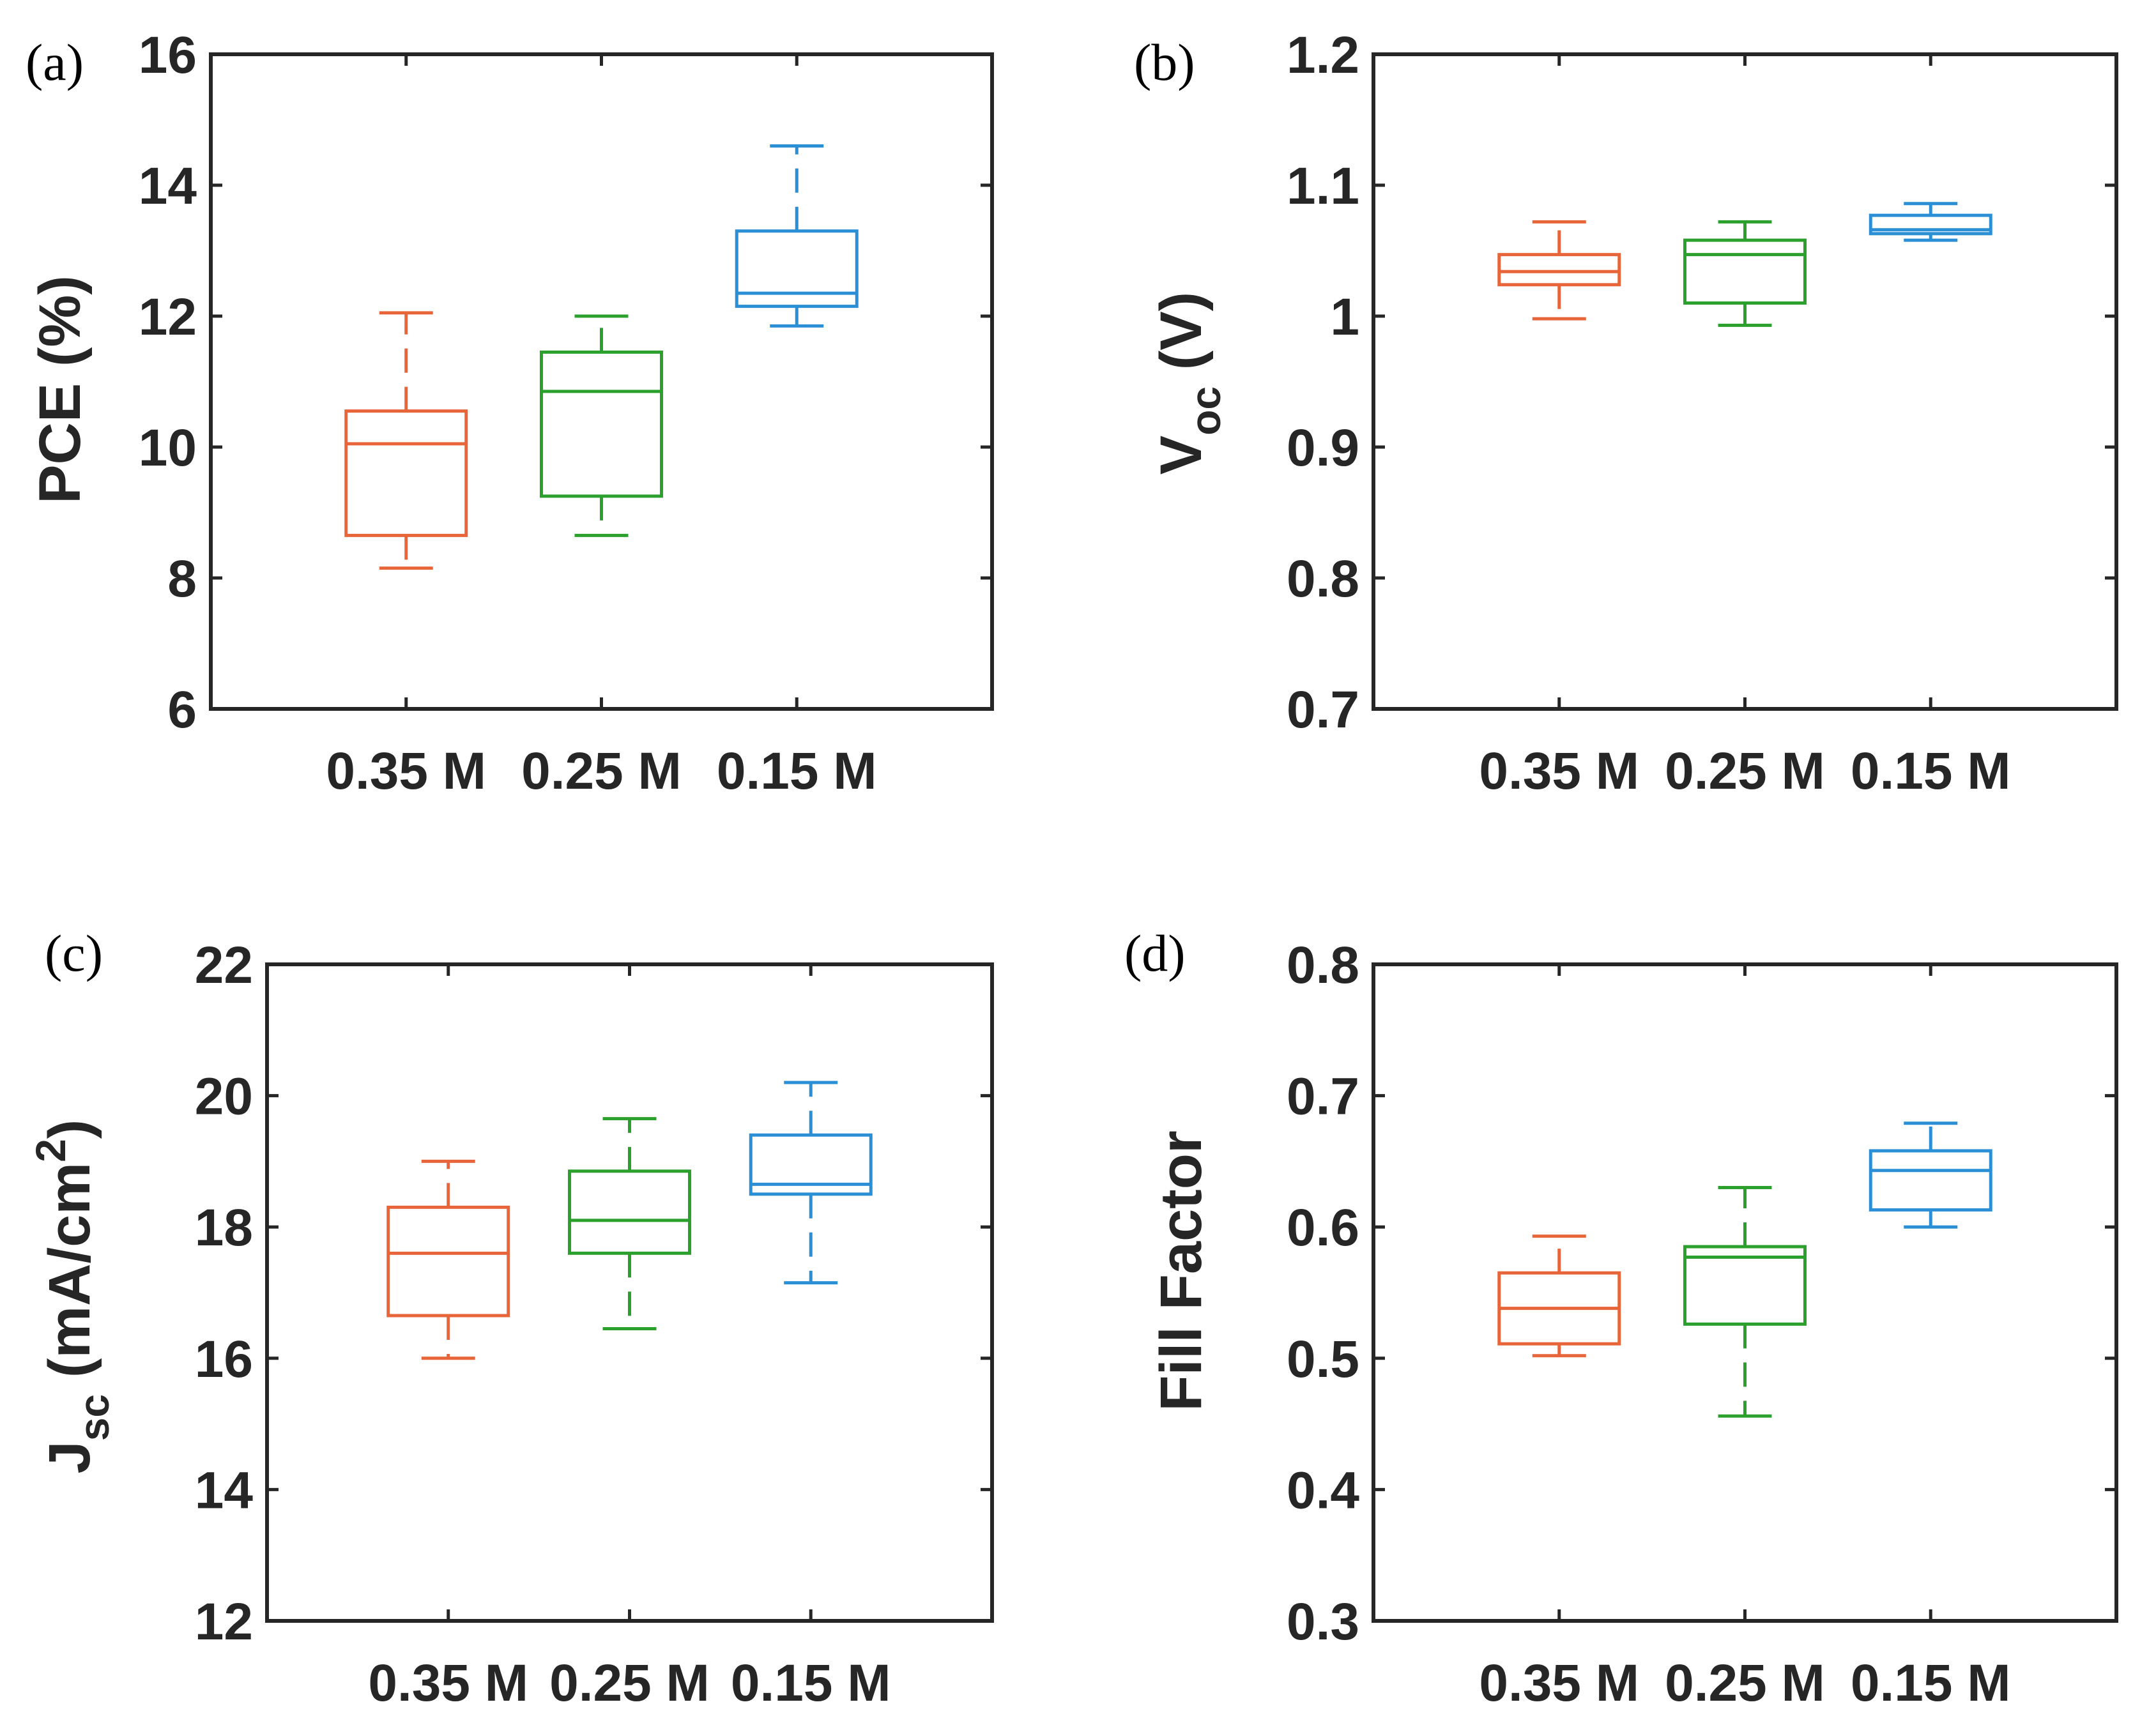 The height and width of the screenshot is (1732, 2156). What do you see at coordinates (1323, 1359) in the screenshot?
I see `panel-d-ytick-label: 0.5` at bounding box center [1323, 1359].